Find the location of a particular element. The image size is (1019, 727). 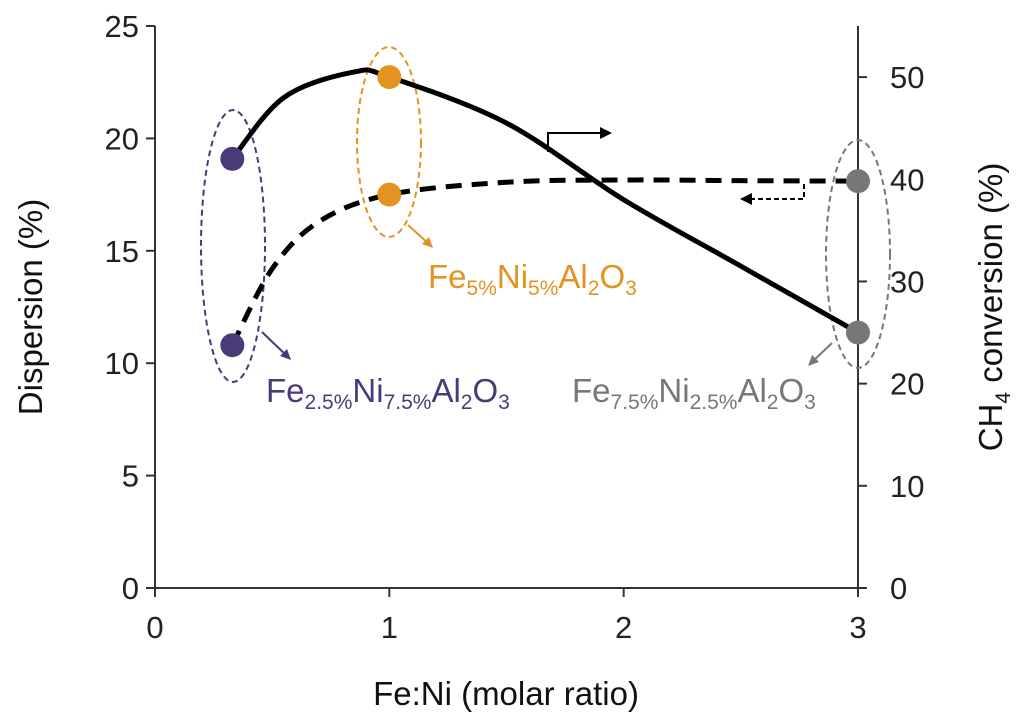

orange-group-ellipse is located at coordinates (389, 142).